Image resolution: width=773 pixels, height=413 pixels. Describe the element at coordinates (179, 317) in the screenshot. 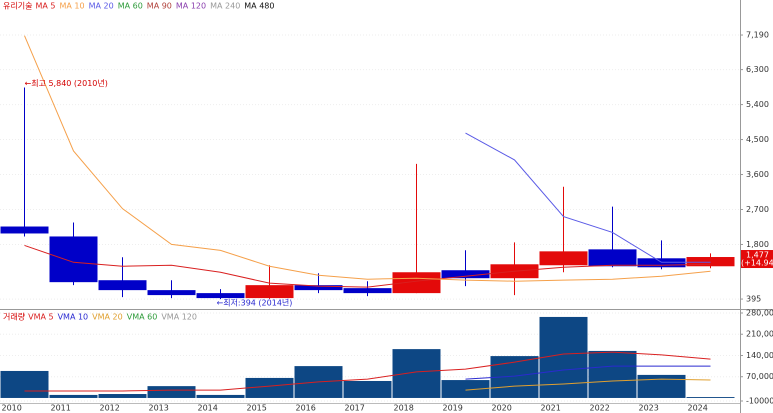

I see `legend-entry: VMA 120` at that location.